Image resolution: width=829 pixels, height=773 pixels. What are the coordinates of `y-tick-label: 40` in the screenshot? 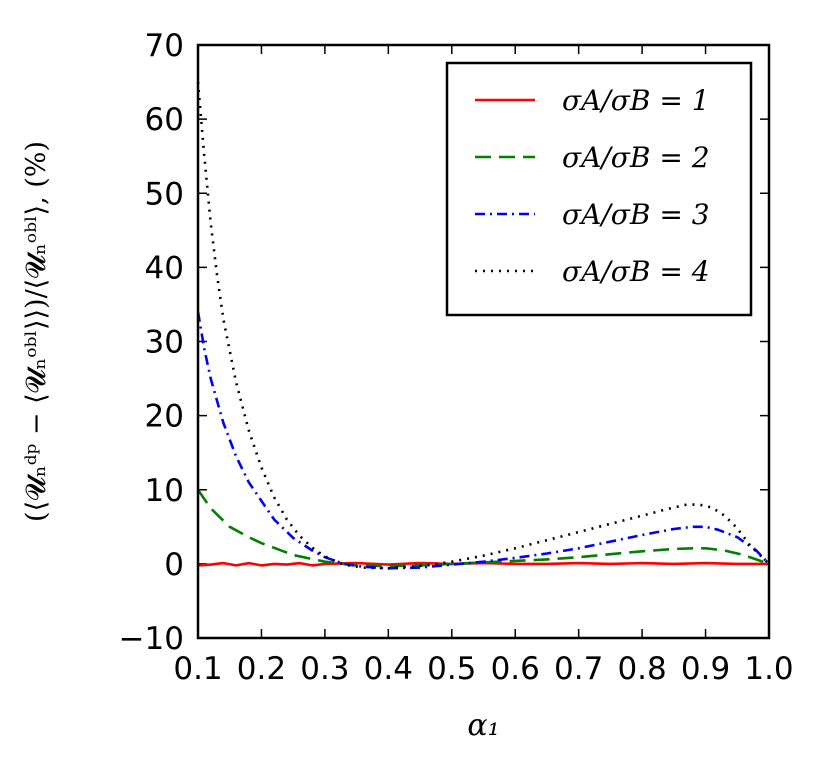 It's located at (164, 268).